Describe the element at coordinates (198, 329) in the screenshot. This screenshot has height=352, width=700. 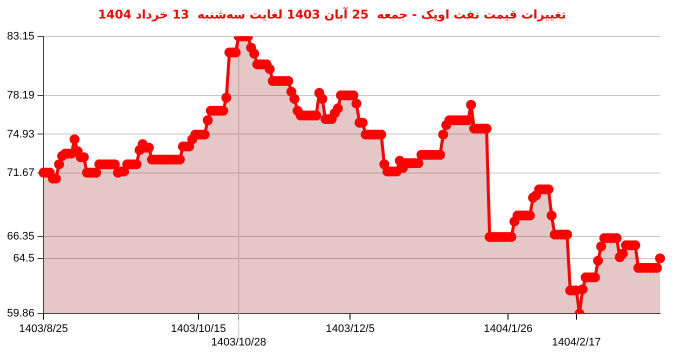
I see `x-tick-label: 1403/10/15` at that location.